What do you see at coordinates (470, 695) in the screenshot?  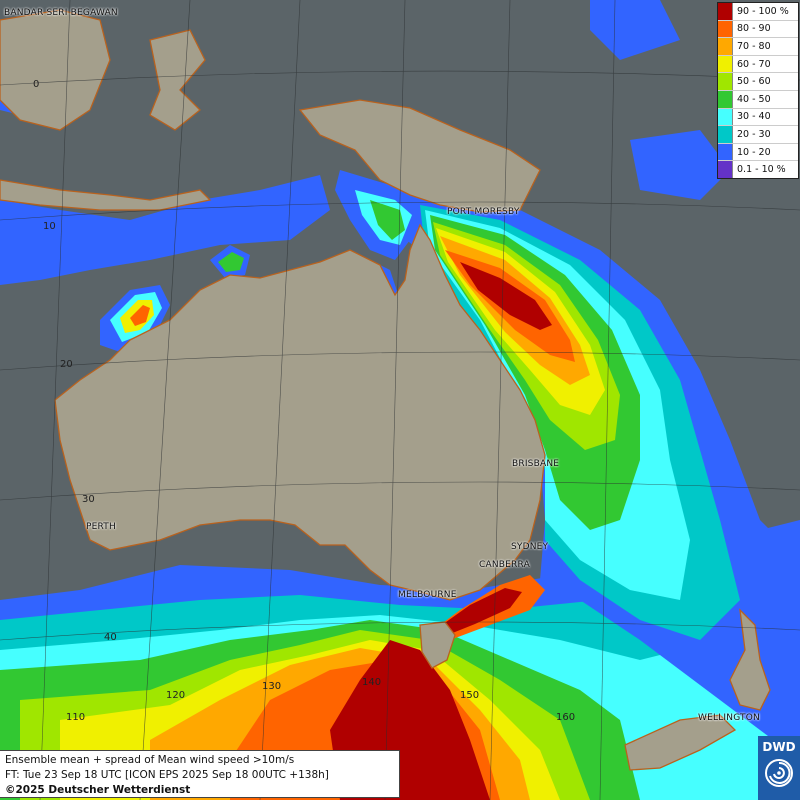 I see `grid-label-lon-150: 150` at bounding box center [470, 695].